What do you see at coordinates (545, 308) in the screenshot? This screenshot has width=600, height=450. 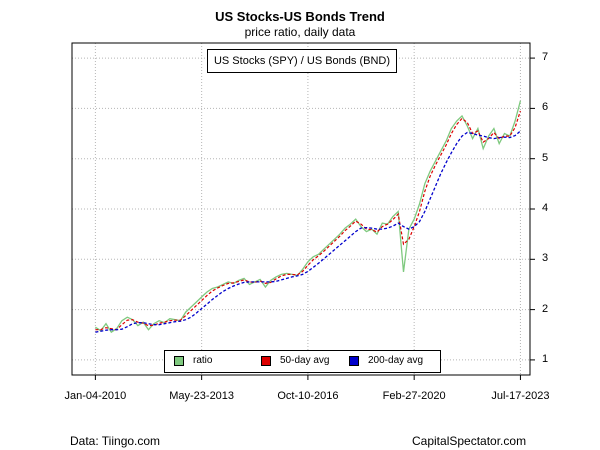 I see `y-tick-label-1: 2` at bounding box center [545, 308].